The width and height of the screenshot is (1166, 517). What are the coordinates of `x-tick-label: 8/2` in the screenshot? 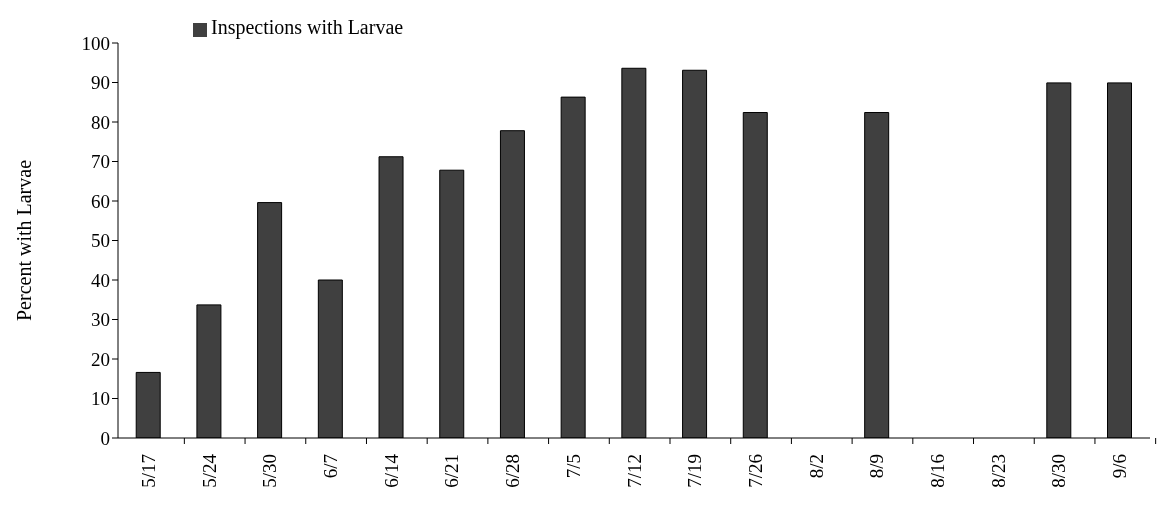 It's located at (816, 466).